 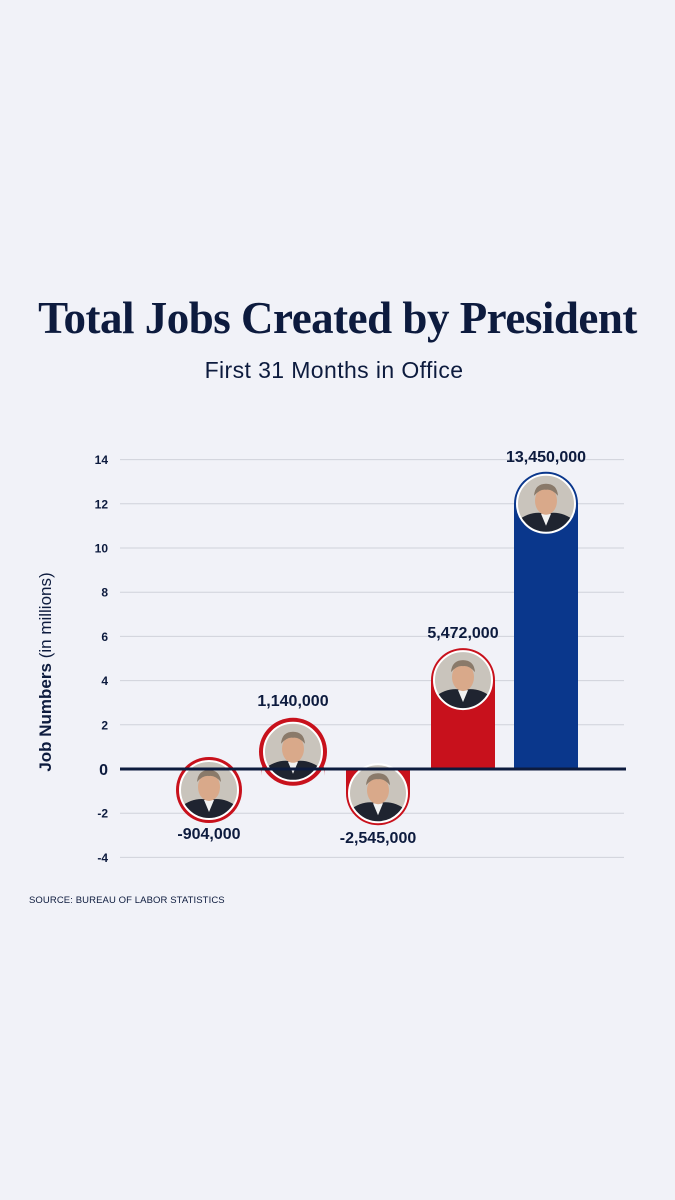 What do you see at coordinates (463, 680) in the screenshot?
I see `portrait-trump-icon` at bounding box center [463, 680].